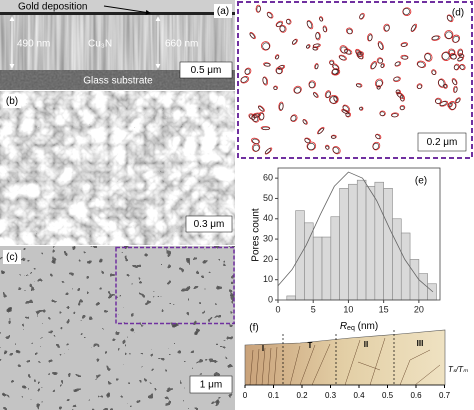  I want to click on axis-tick-label: 0, so click(245, 395).